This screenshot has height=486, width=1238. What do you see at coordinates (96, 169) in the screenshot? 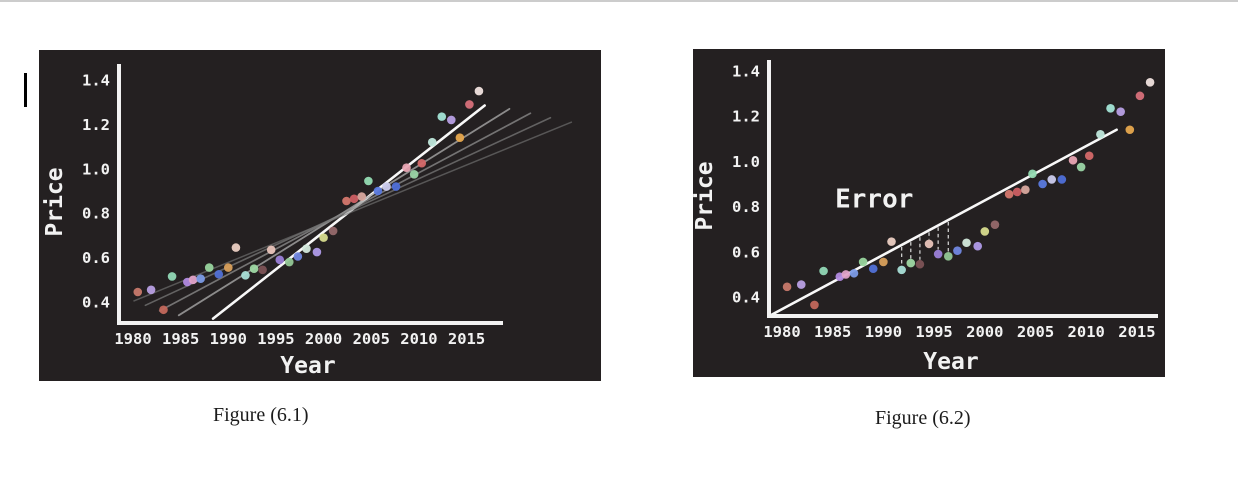
I see `y-tick-label: 1.0` at bounding box center [96, 169].